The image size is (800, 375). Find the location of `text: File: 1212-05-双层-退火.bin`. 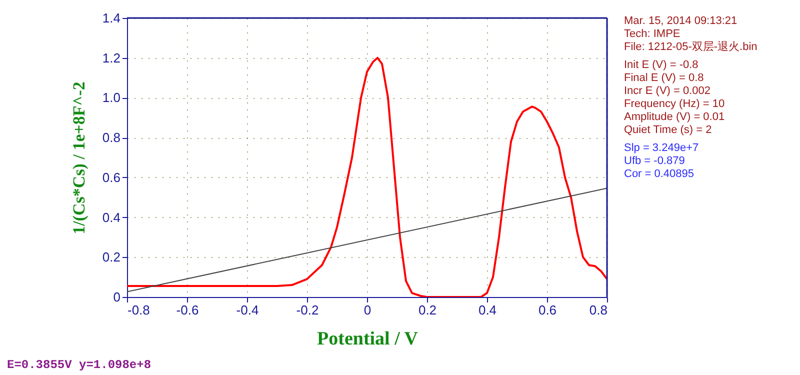

text: File: 1212-05-双层-退火.bin is located at coordinates (691, 46).